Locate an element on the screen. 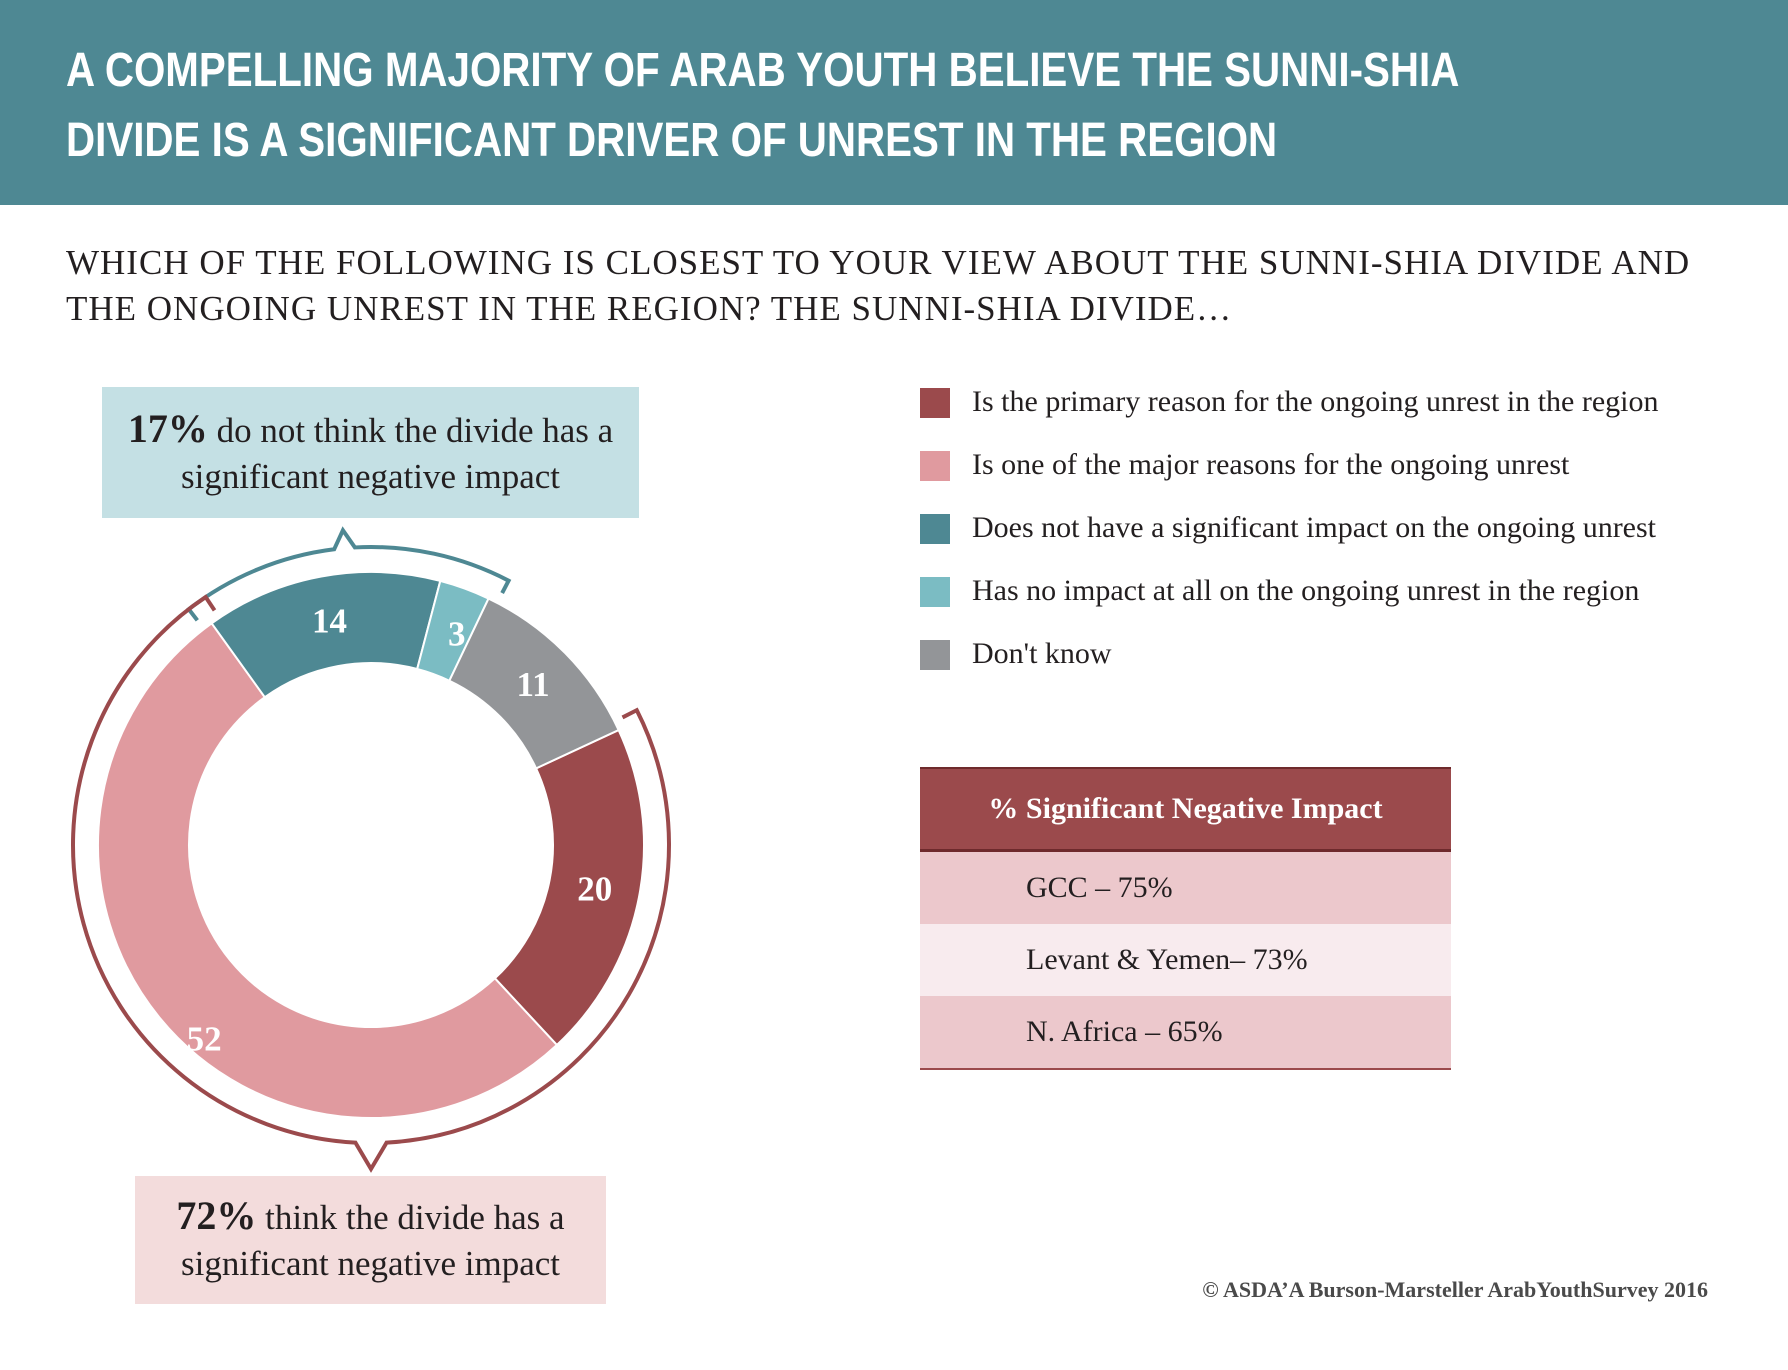  slice-value-label: 14 is located at coordinates (329, 620).